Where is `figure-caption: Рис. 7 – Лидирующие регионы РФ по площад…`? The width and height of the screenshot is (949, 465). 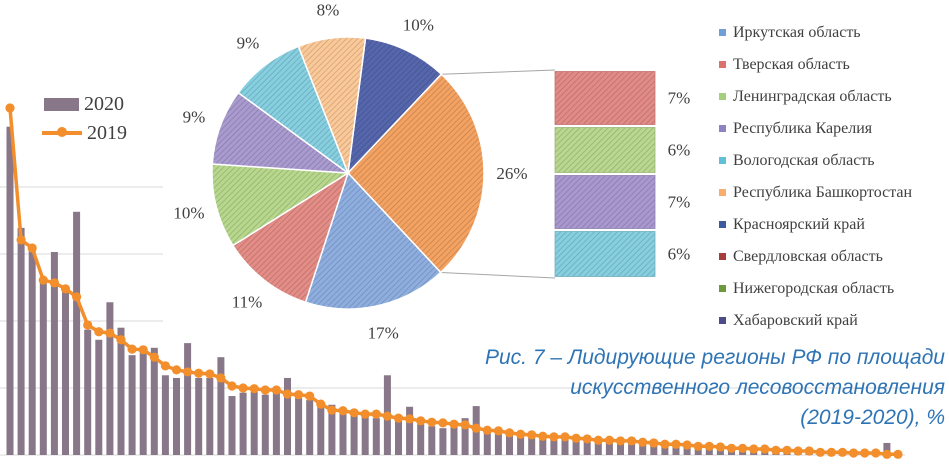
figure-caption: Рис. 7 – Лидирующие регионы РФ по площад… is located at coordinates (715, 388).